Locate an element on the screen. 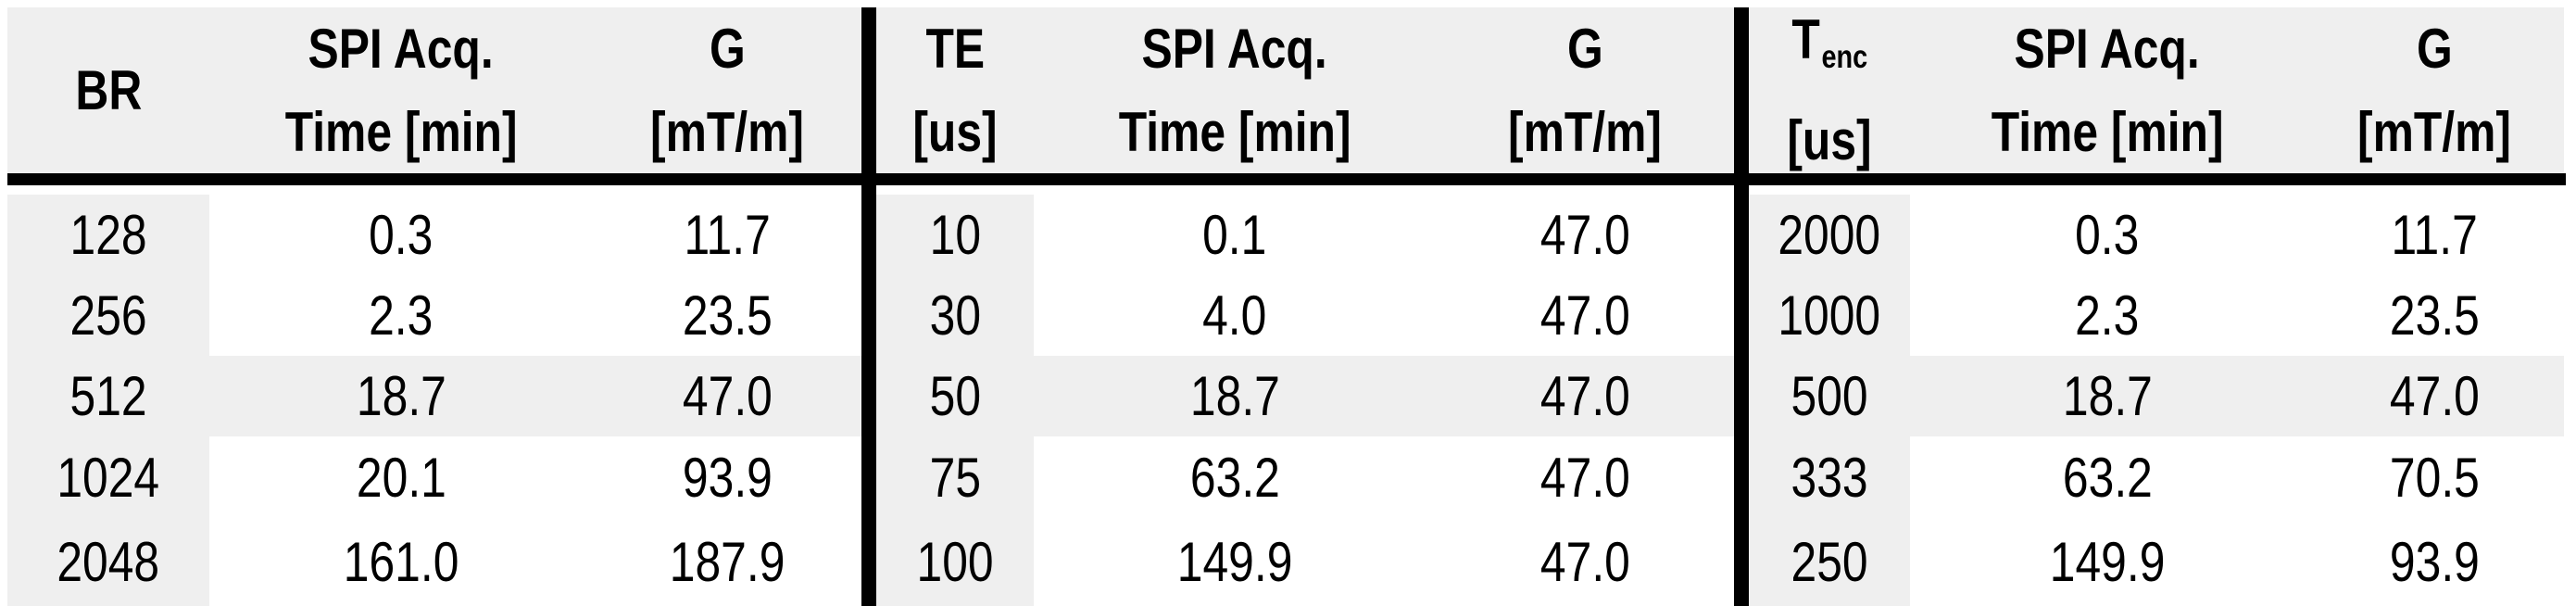 The height and width of the screenshot is (606, 2576). data-cell-highlighted: 500 is located at coordinates (1829, 396).